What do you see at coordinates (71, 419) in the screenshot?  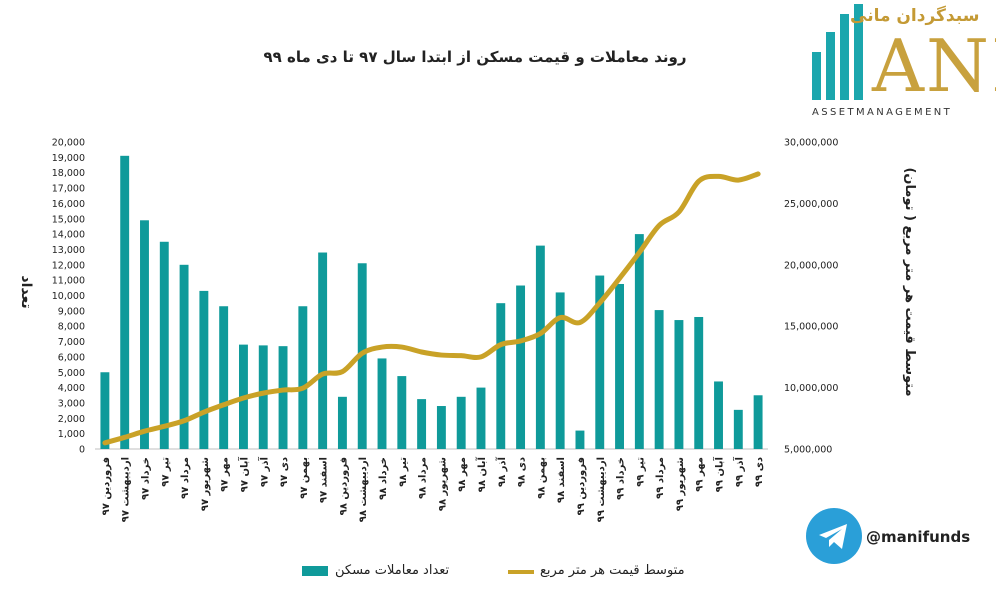 I see `y-left-tick-label: 2,000` at bounding box center [71, 419].